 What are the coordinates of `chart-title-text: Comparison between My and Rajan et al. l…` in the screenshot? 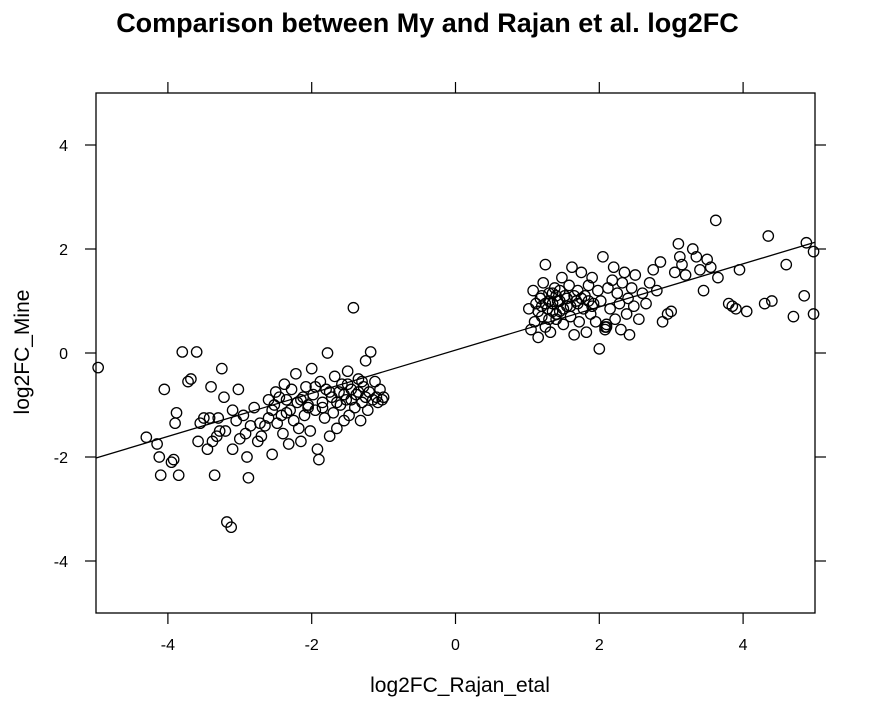 It's located at (427, 23).